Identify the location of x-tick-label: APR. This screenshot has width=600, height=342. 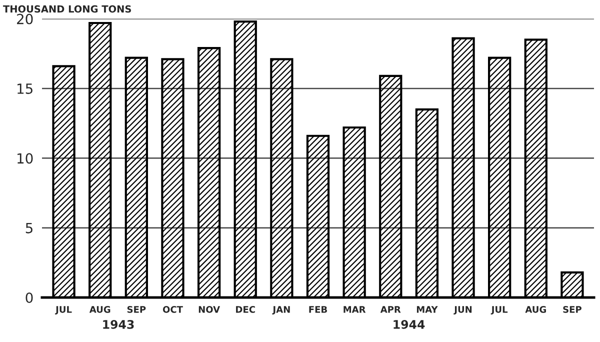
(390, 309).